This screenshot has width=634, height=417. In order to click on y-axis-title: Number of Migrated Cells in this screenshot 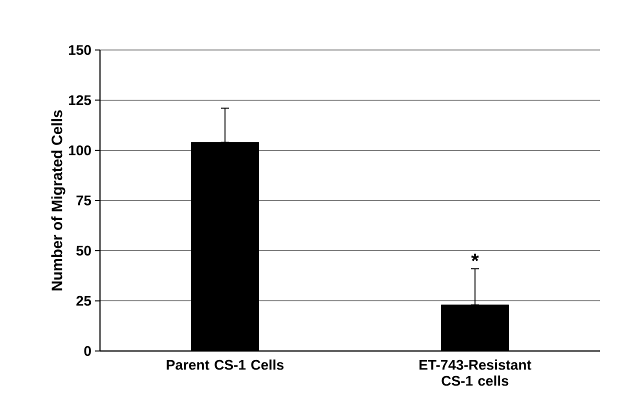, I will do `click(58, 200)`.